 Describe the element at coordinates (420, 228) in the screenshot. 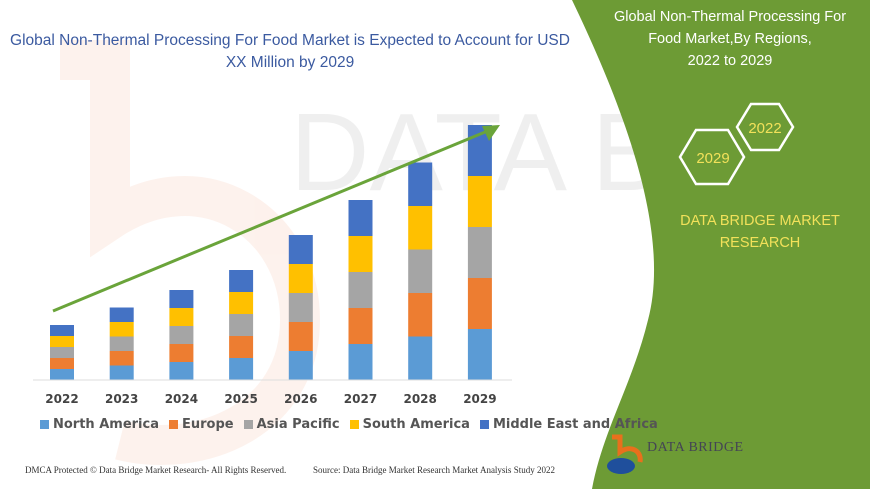

I see `bar-segment-south-america-2028` at that location.